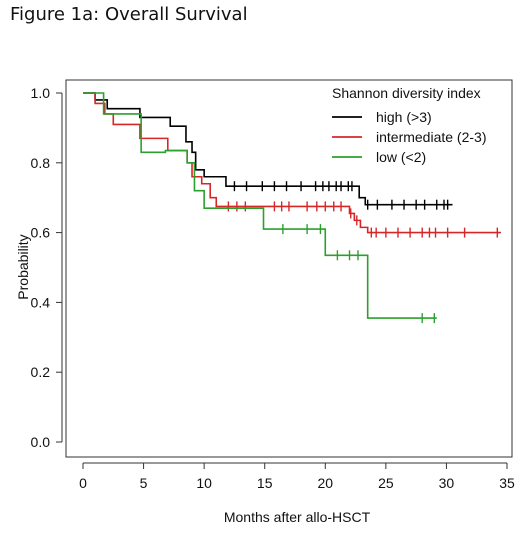  What do you see at coordinates (129, 14) in the screenshot?
I see `figure-title: Figure 1a: Overall Survival` at bounding box center [129, 14].